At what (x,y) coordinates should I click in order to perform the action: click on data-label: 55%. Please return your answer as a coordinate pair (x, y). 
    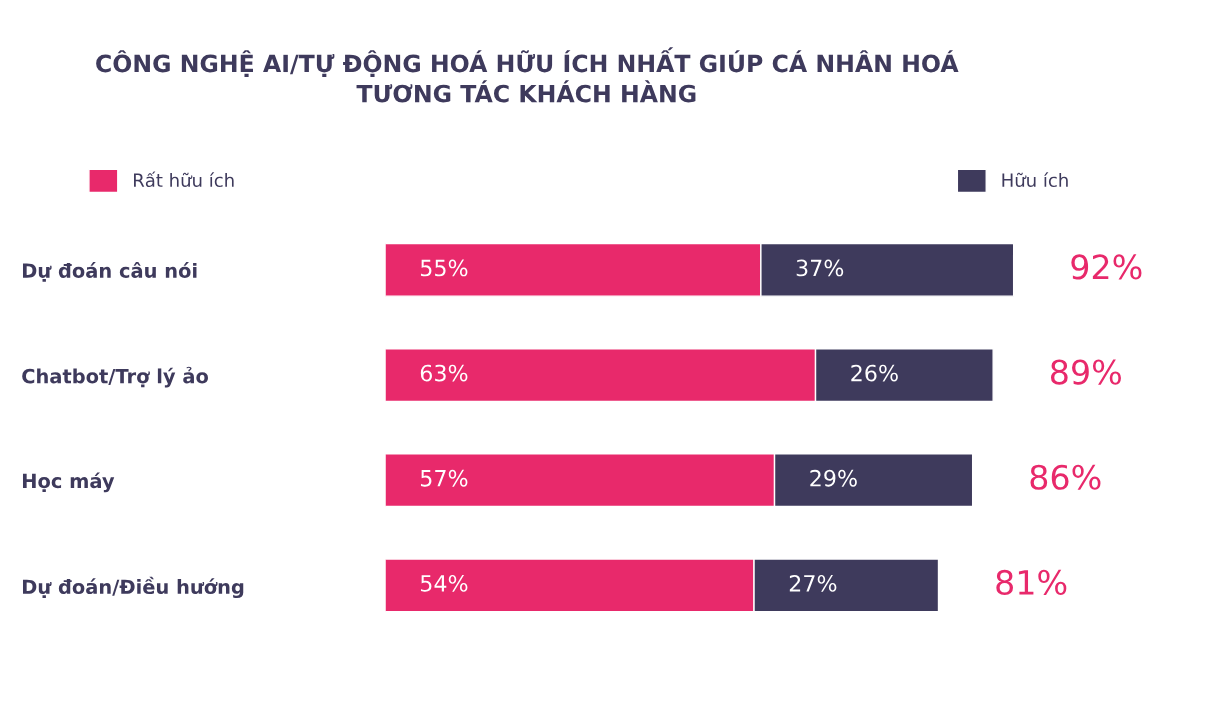
    Looking at the image, I should click on (444, 268).